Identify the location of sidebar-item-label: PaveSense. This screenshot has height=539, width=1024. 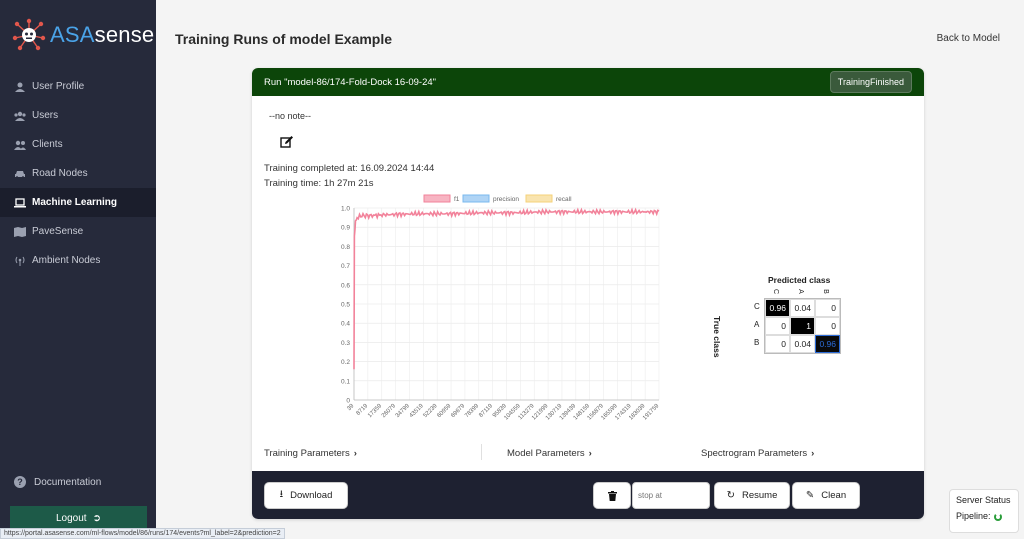
(58, 231).